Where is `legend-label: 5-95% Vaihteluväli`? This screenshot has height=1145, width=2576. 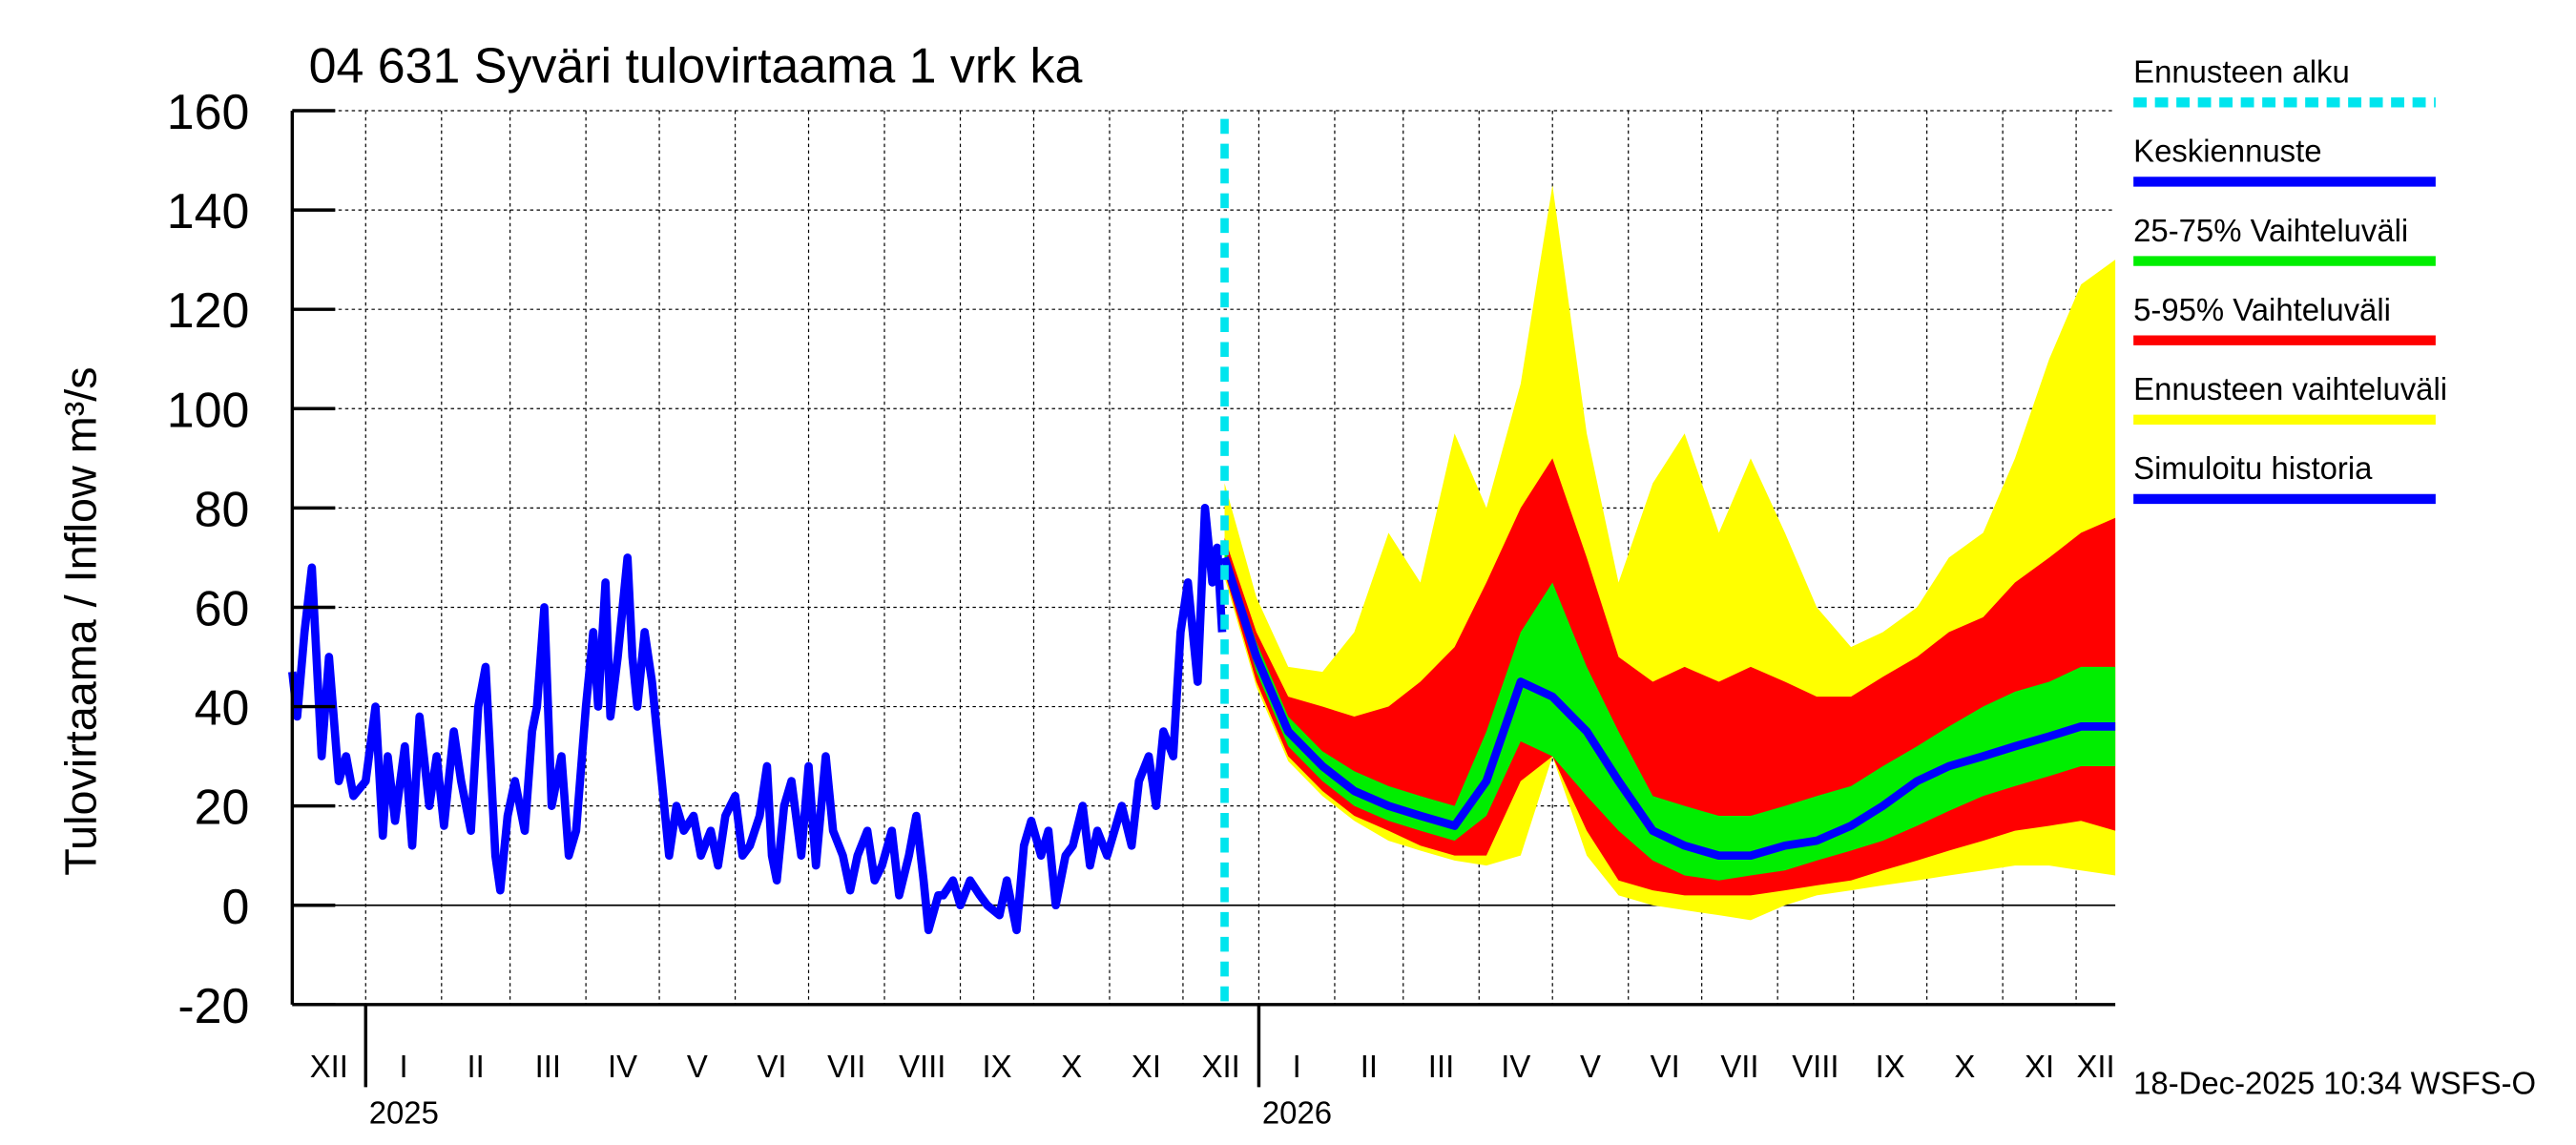 legend-label: 5-95% Vaihteluväli is located at coordinates (2262, 310).